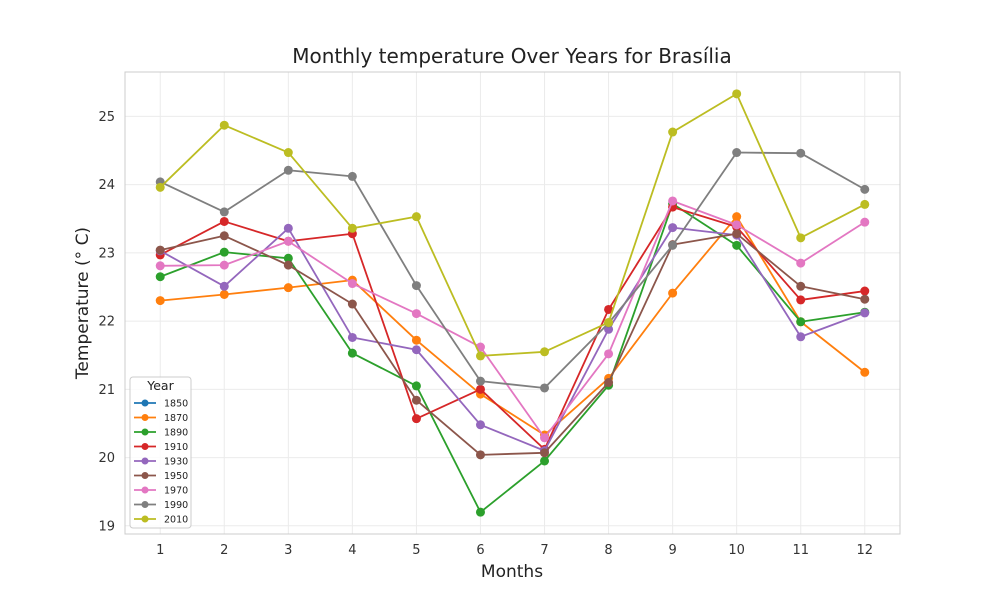  Describe the element at coordinates (176, 404) in the screenshot. I see `legend-label: 1850` at that location.